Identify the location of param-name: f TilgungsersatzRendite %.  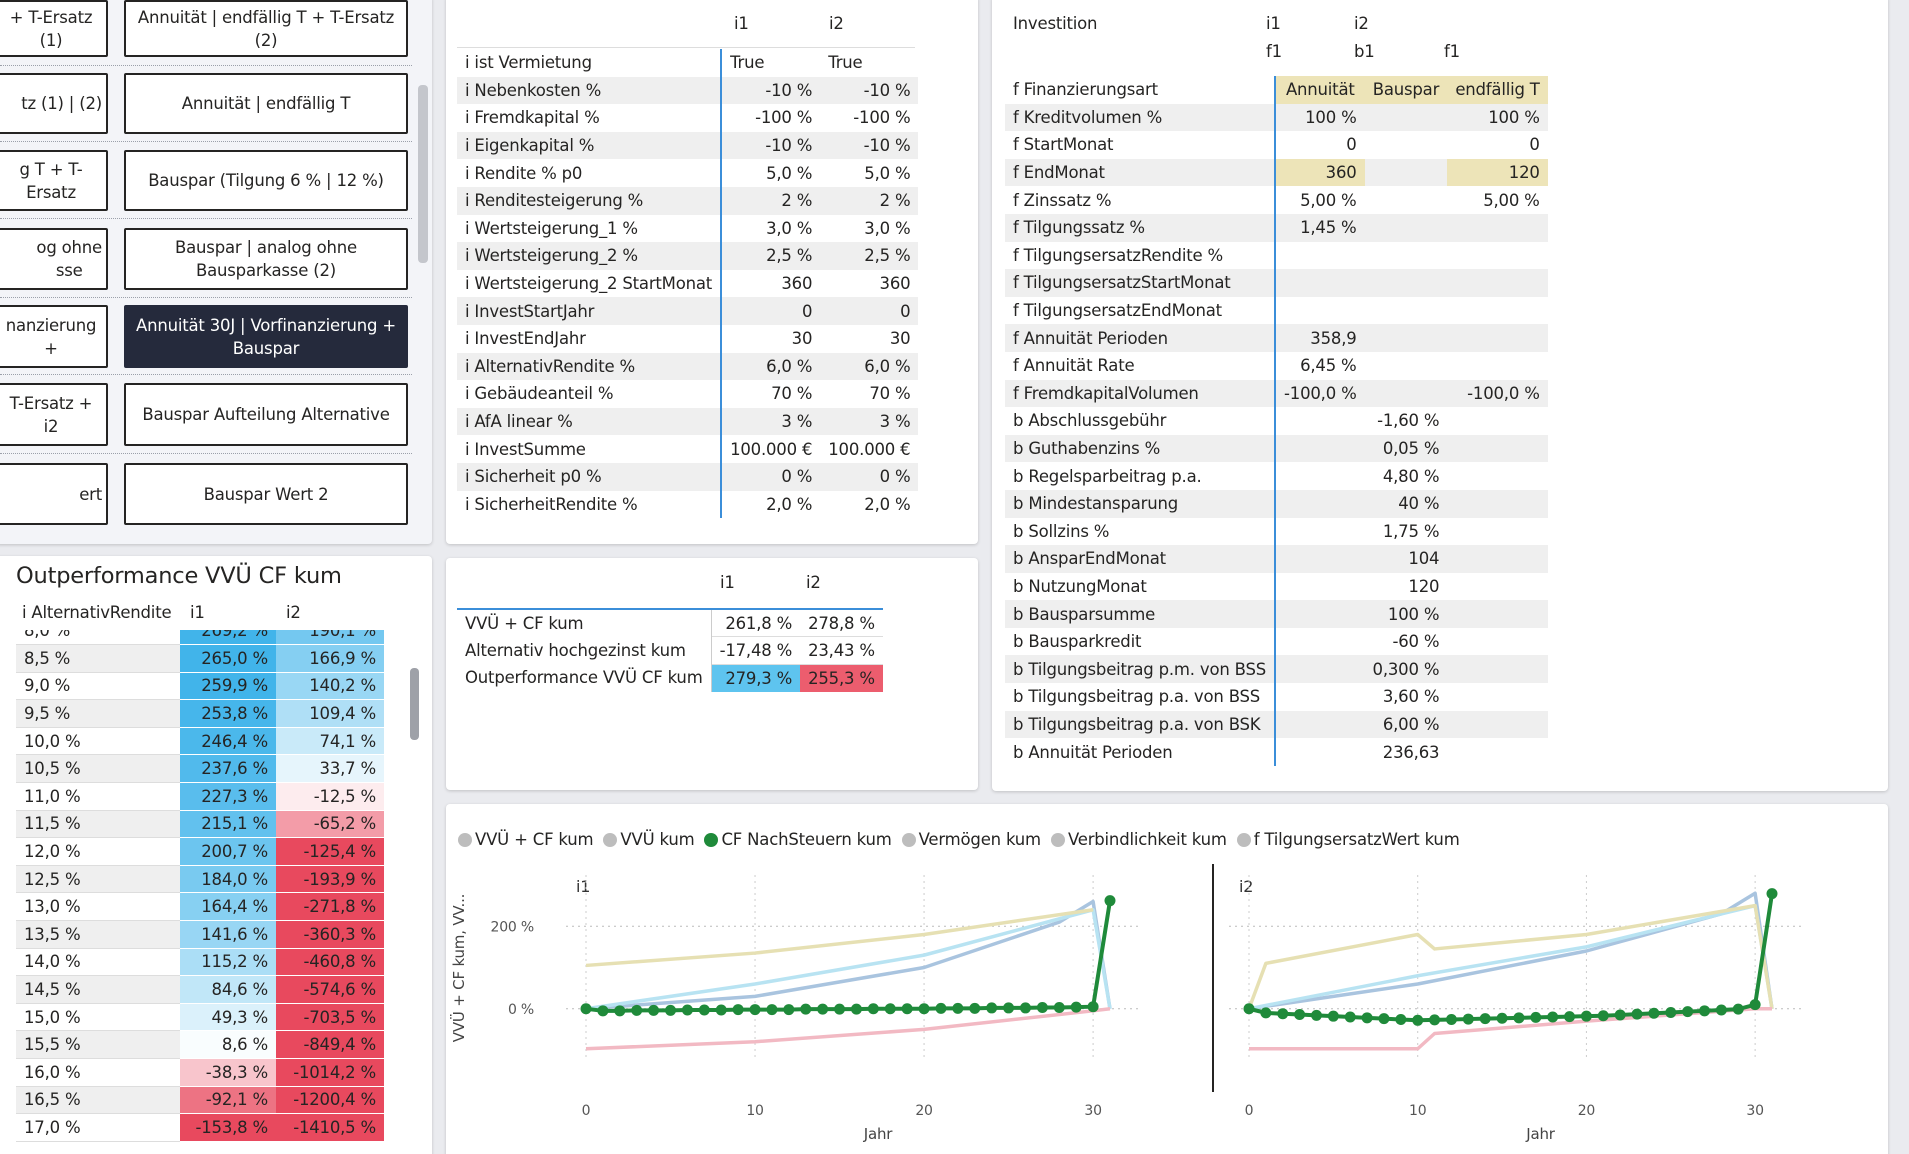
(1118, 255).